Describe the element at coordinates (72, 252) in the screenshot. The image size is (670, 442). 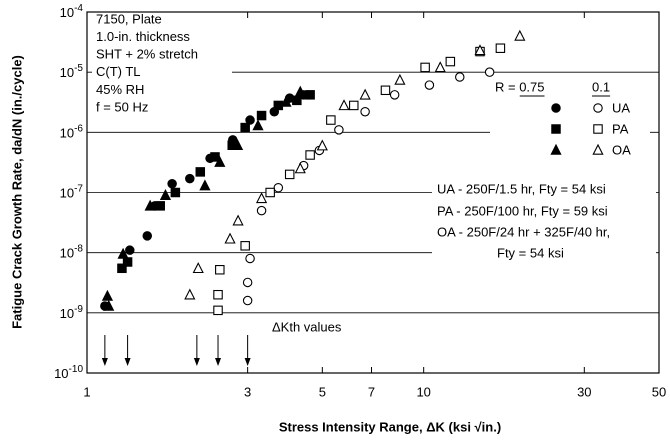
I see `y-tick-label: 10⁻⁸` at that location.